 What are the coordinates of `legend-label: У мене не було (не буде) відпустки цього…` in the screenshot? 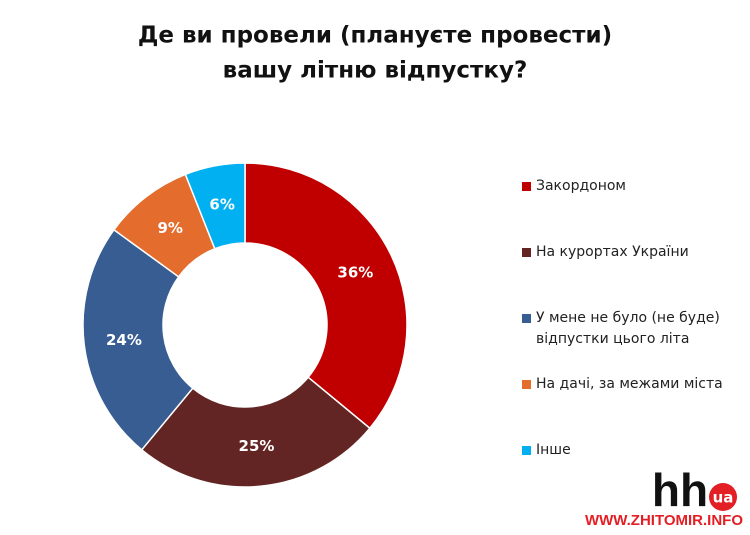 It's located at (628, 328).